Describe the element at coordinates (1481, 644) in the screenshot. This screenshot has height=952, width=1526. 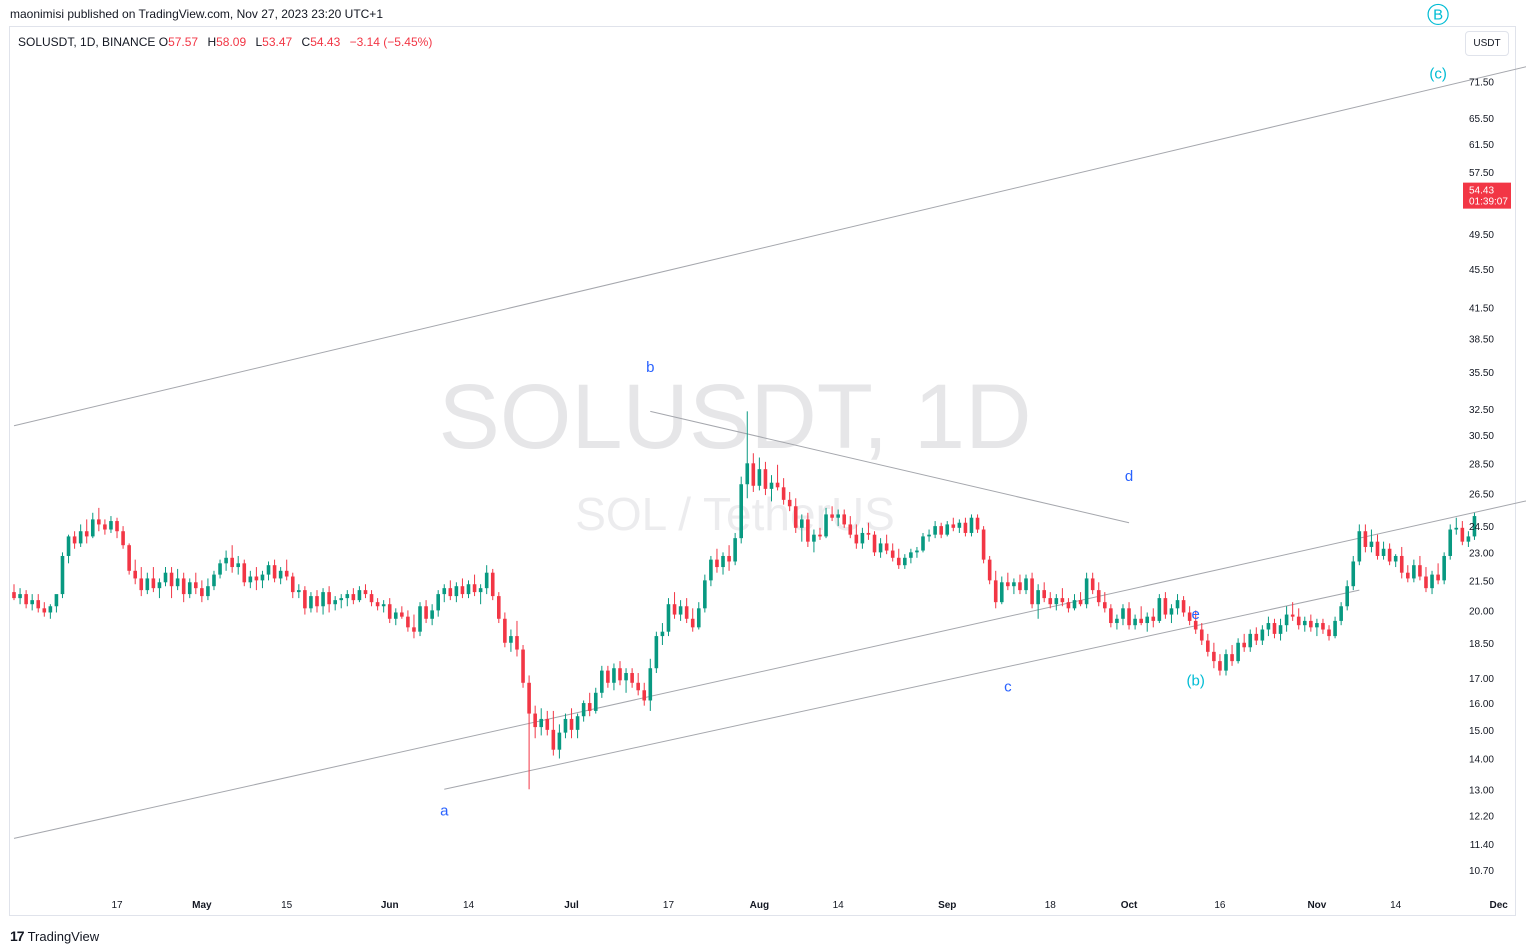
I see `y-tick-label: 18.50` at that location.